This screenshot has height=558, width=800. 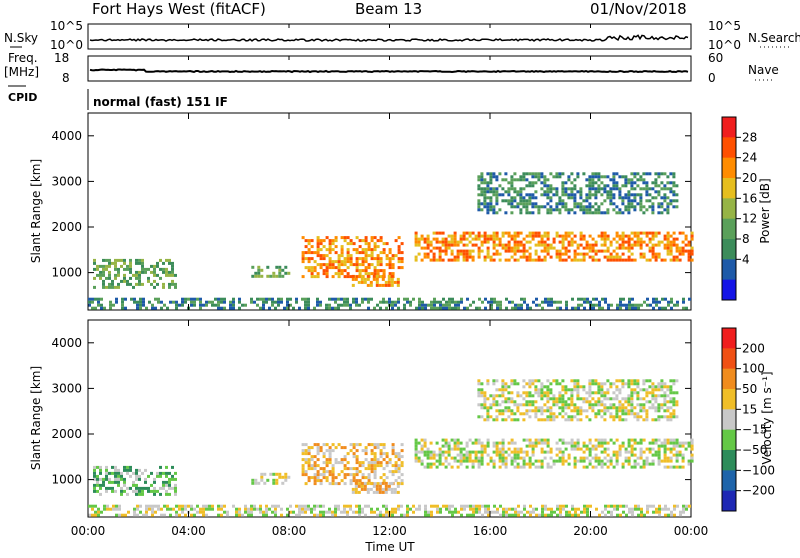 What do you see at coordinates (22, 97) in the screenshot?
I see `cpid-label: CPID` at bounding box center [22, 97].